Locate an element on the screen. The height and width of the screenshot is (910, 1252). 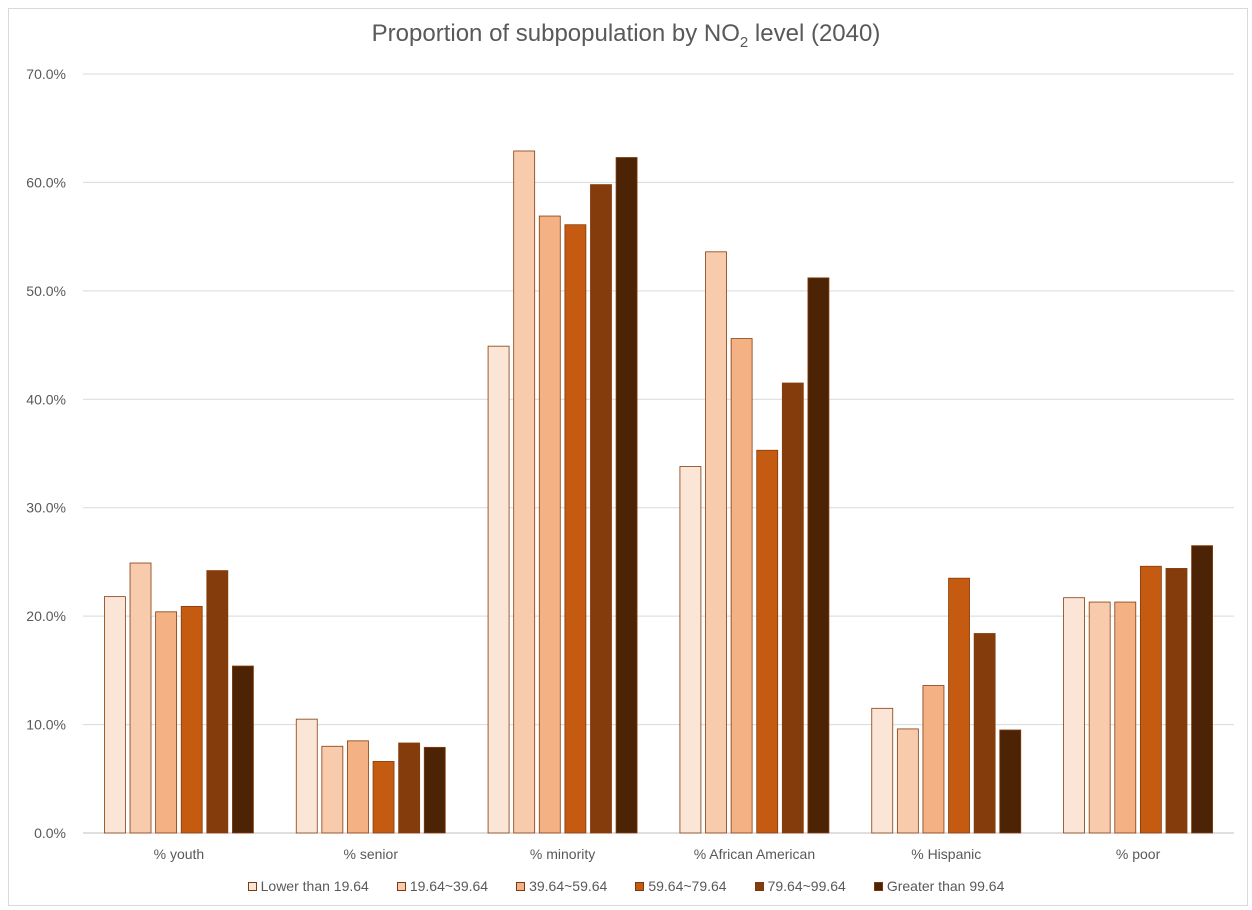
chart-title-suffix: level (2040) is located at coordinates (814, 33).